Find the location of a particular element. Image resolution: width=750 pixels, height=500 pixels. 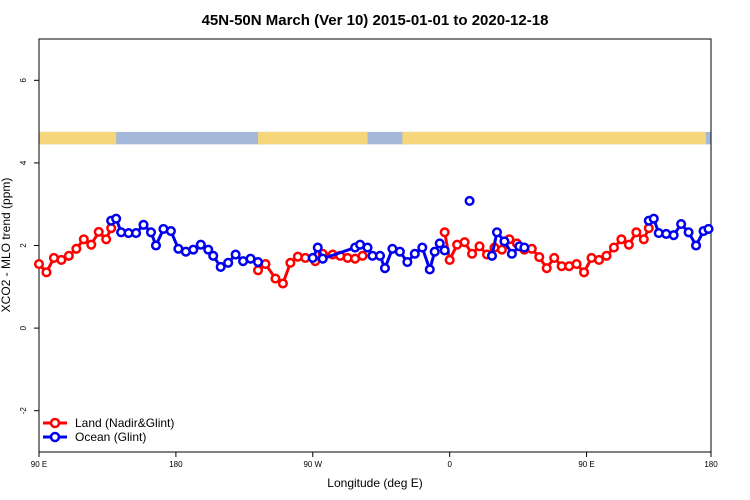

legend: Land (Nadir&Glint)Ocean (Glint) is located at coordinates (108, 430).